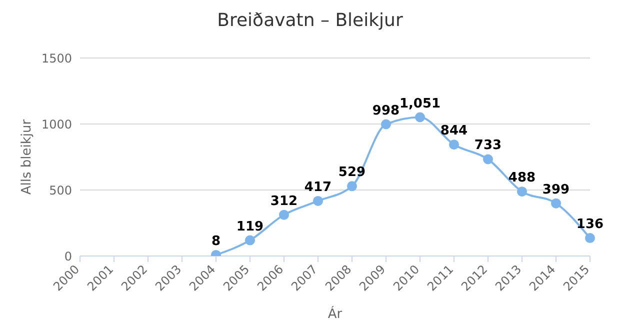  I want to click on x-axis-title: Ár, so click(335, 313).